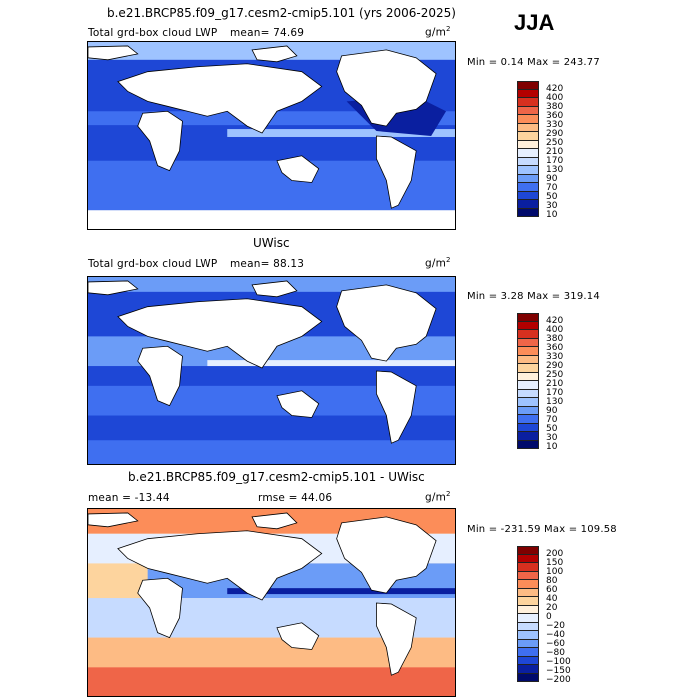  I want to click on panel-1-mean: mean= 74.69, so click(267, 33).